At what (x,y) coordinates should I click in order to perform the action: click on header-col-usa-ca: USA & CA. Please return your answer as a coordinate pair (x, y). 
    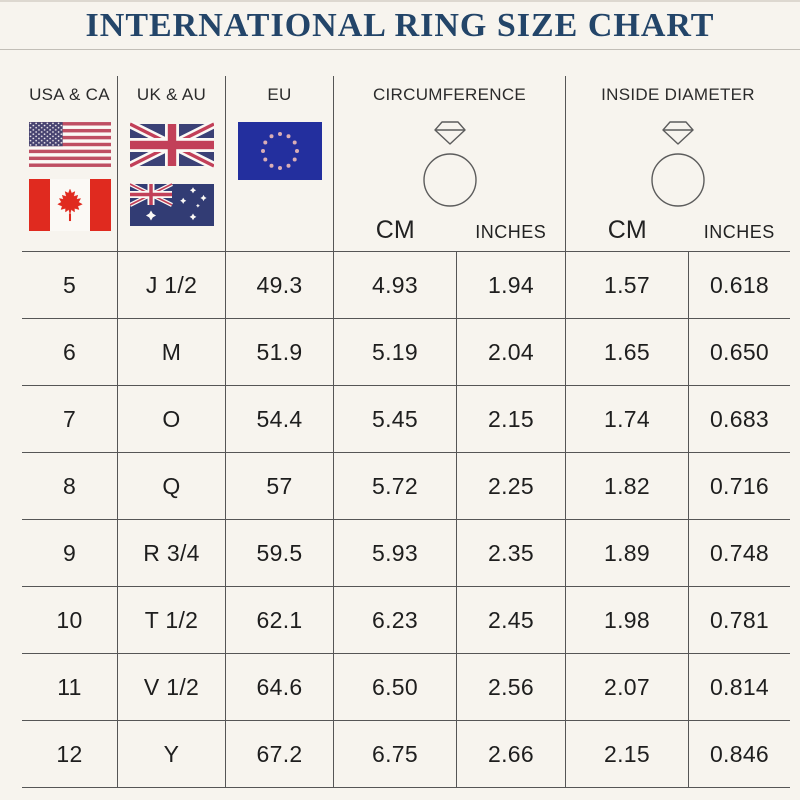
    Looking at the image, I should click on (69, 163).